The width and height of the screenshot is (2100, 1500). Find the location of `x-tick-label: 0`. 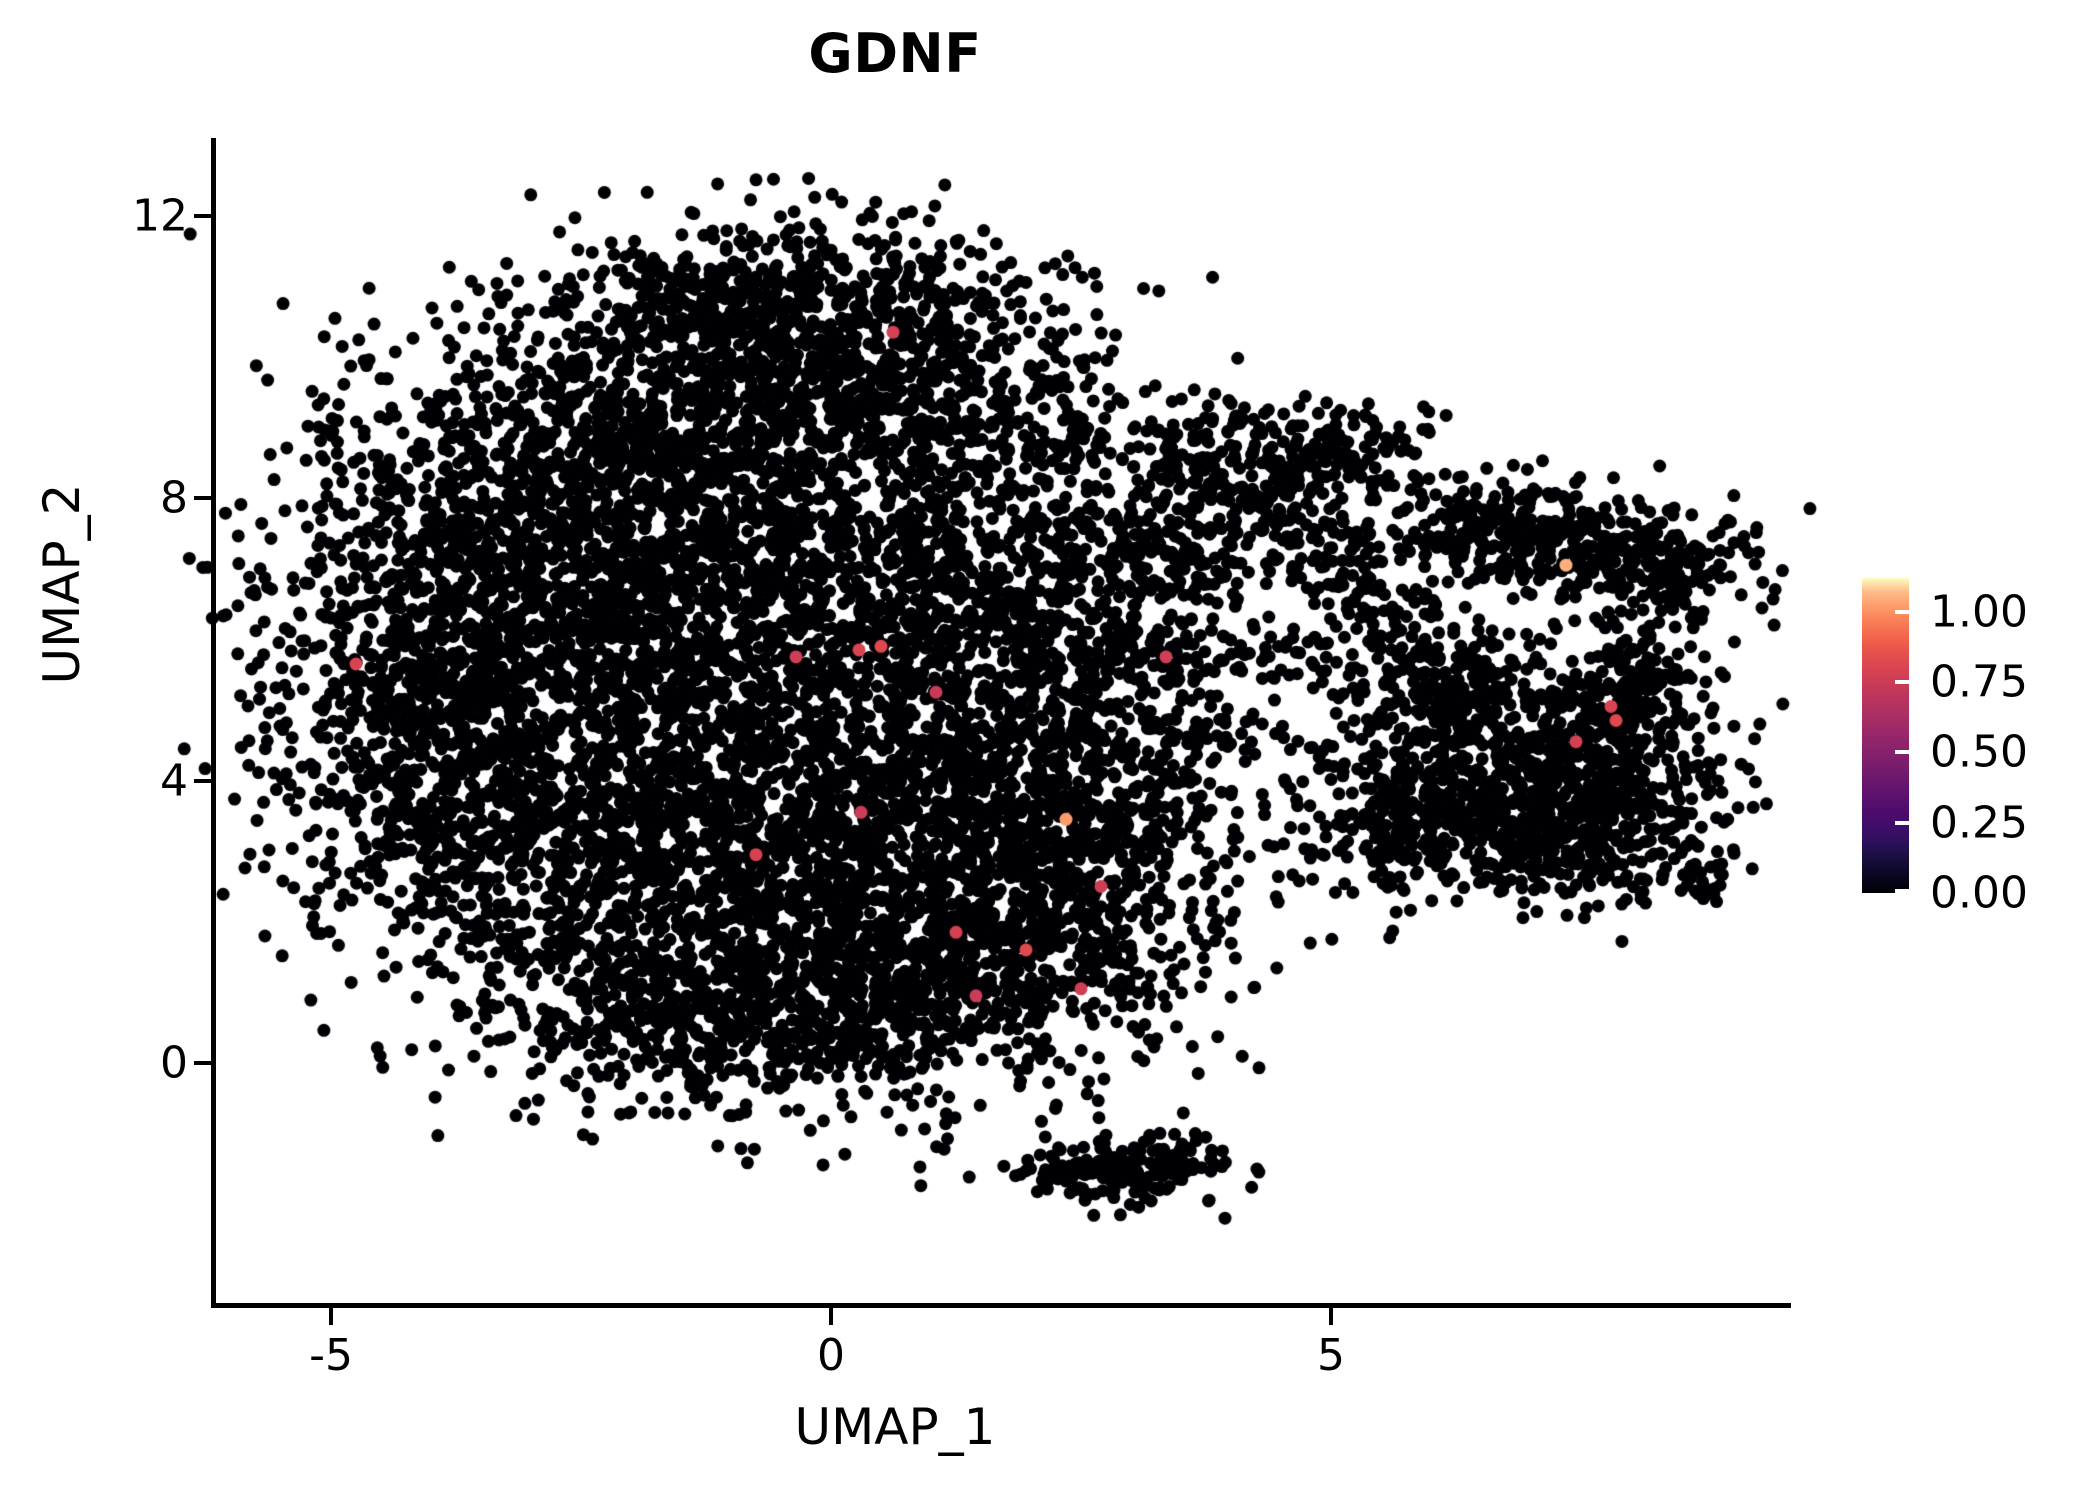

x-tick-label: 0 is located at coordinates (831, 1355).